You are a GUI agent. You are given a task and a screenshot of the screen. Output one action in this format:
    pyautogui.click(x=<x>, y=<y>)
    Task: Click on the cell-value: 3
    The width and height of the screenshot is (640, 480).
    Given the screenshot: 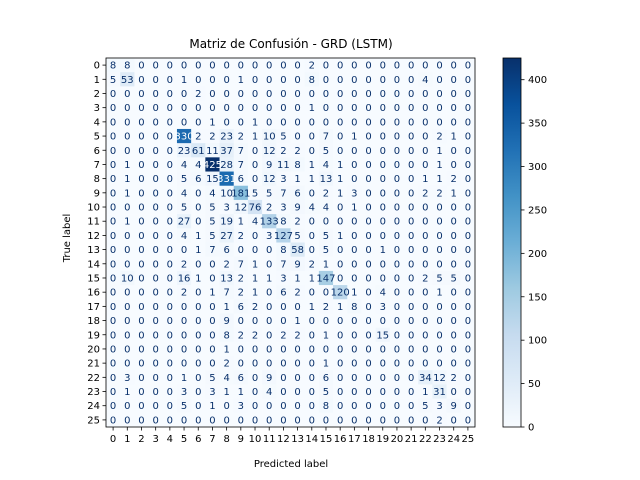 What is the action you would take?
    pyautogui.click(x=439, y=406)
    